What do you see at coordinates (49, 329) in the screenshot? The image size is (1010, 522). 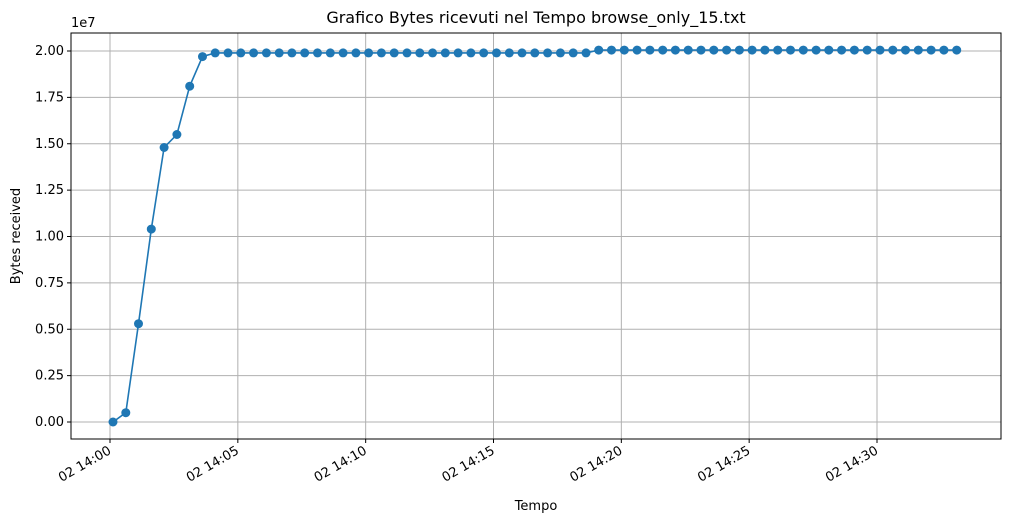 I see `y-tick-label: 0.50` at bounding box center [49, 329].